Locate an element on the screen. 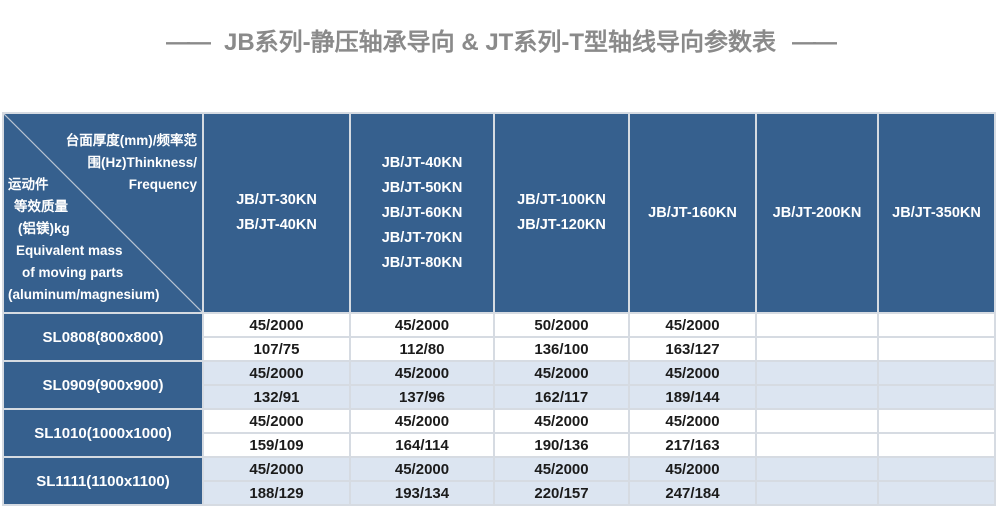 This screenshot has width=1000, height=506. row-label-sl1010: SL1010(1000x1000) is located at coordinates (103, 433).